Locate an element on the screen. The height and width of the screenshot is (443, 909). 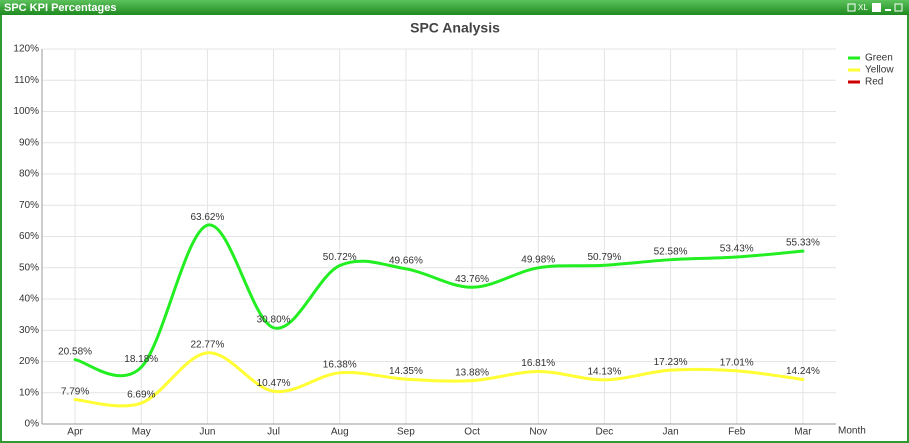
x-tick-label: Aug is located at coordinates (340, 432).